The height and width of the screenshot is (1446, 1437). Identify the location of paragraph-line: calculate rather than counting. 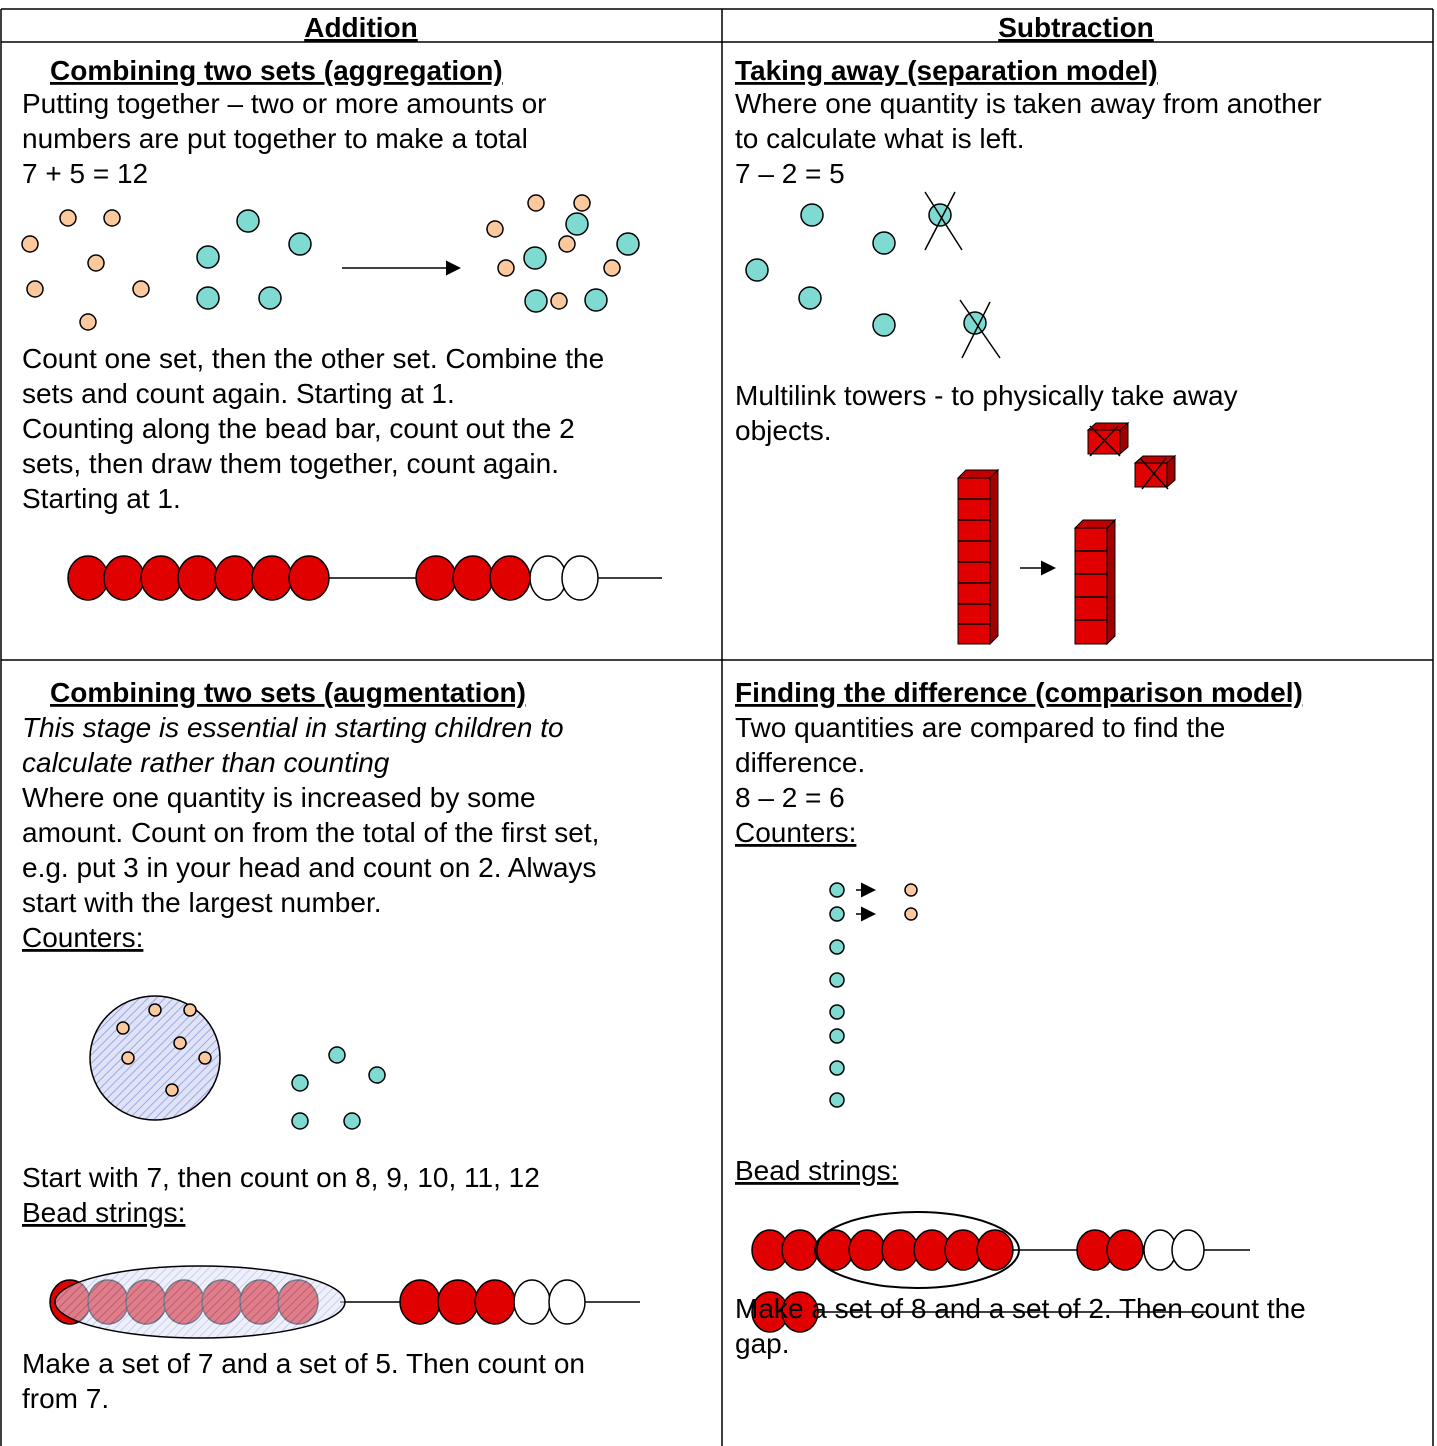
(206, 762).